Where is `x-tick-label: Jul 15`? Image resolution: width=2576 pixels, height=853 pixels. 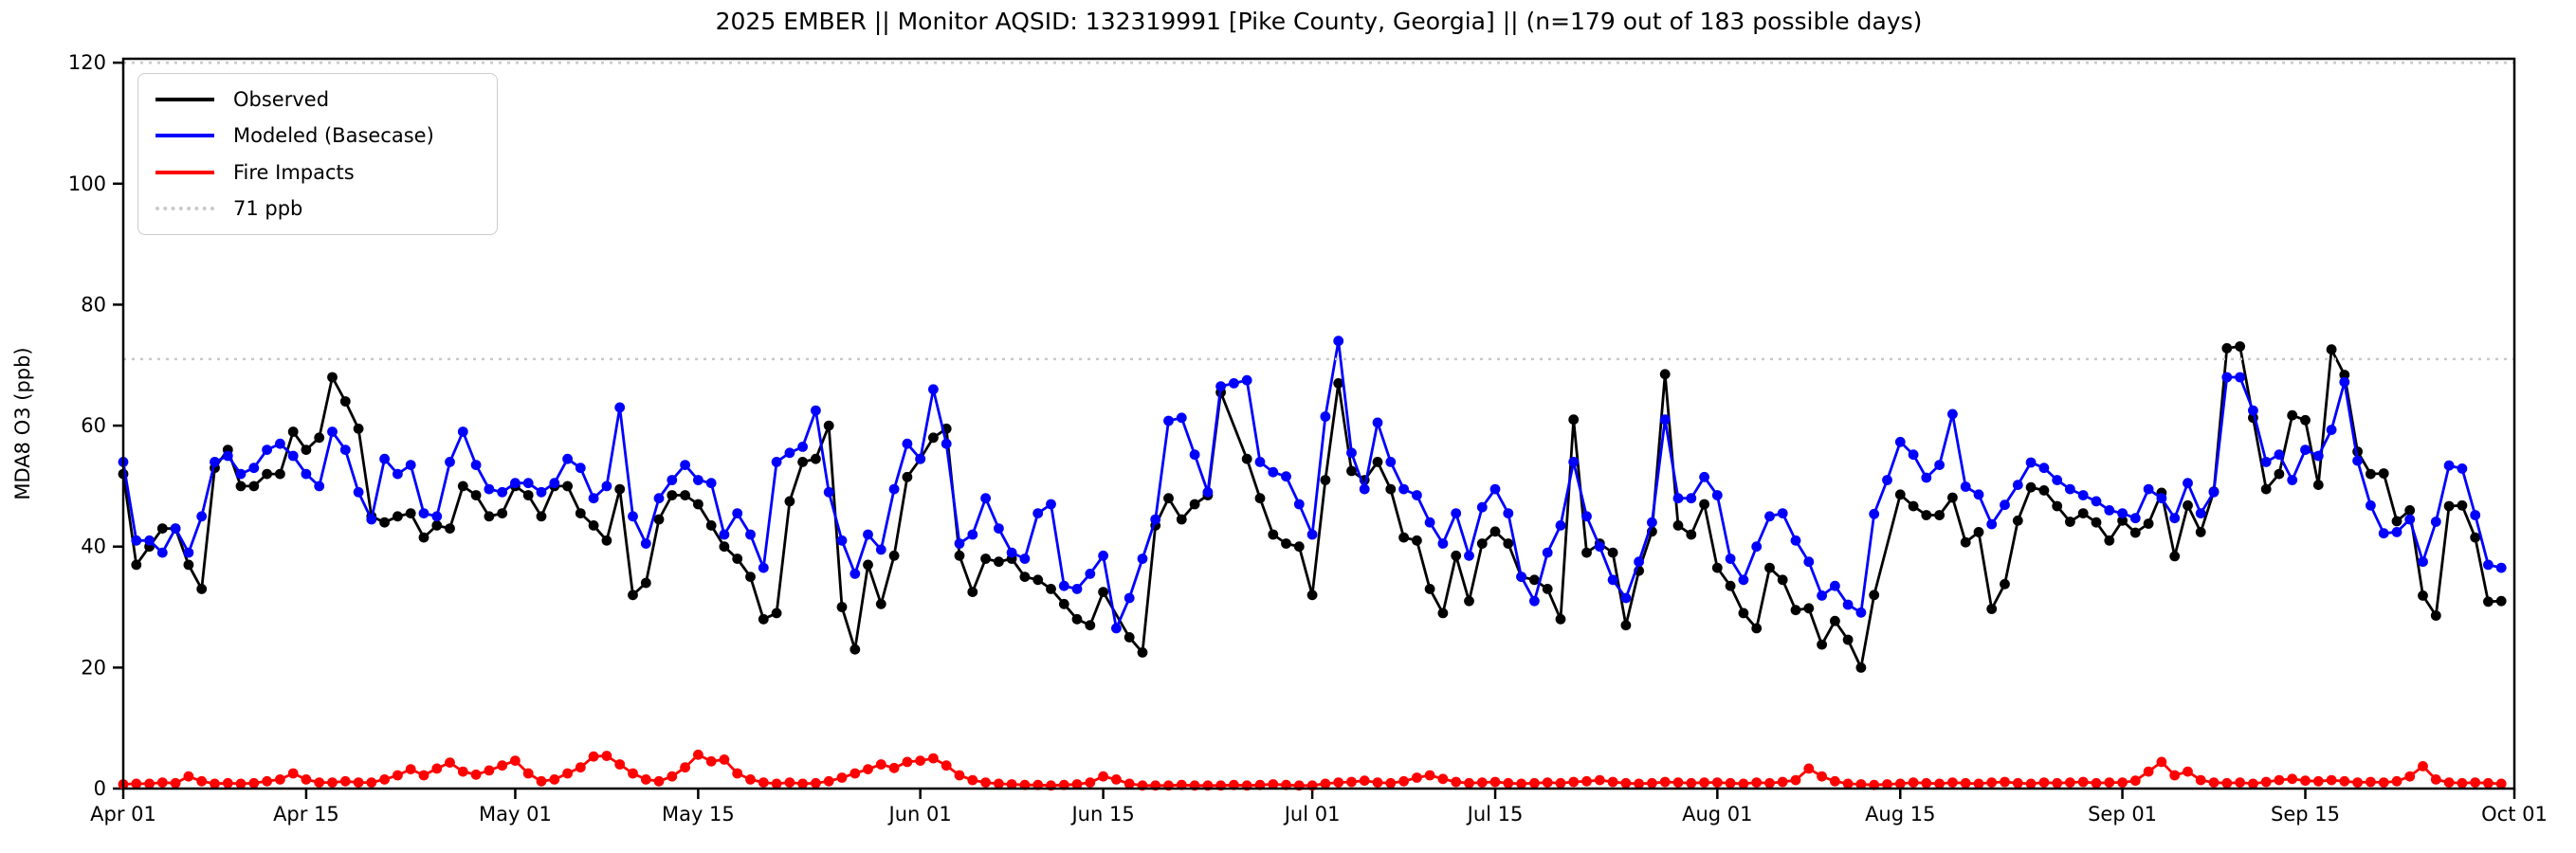
x-tick-label: Jul 15 is located at coordinates (1495, 814).